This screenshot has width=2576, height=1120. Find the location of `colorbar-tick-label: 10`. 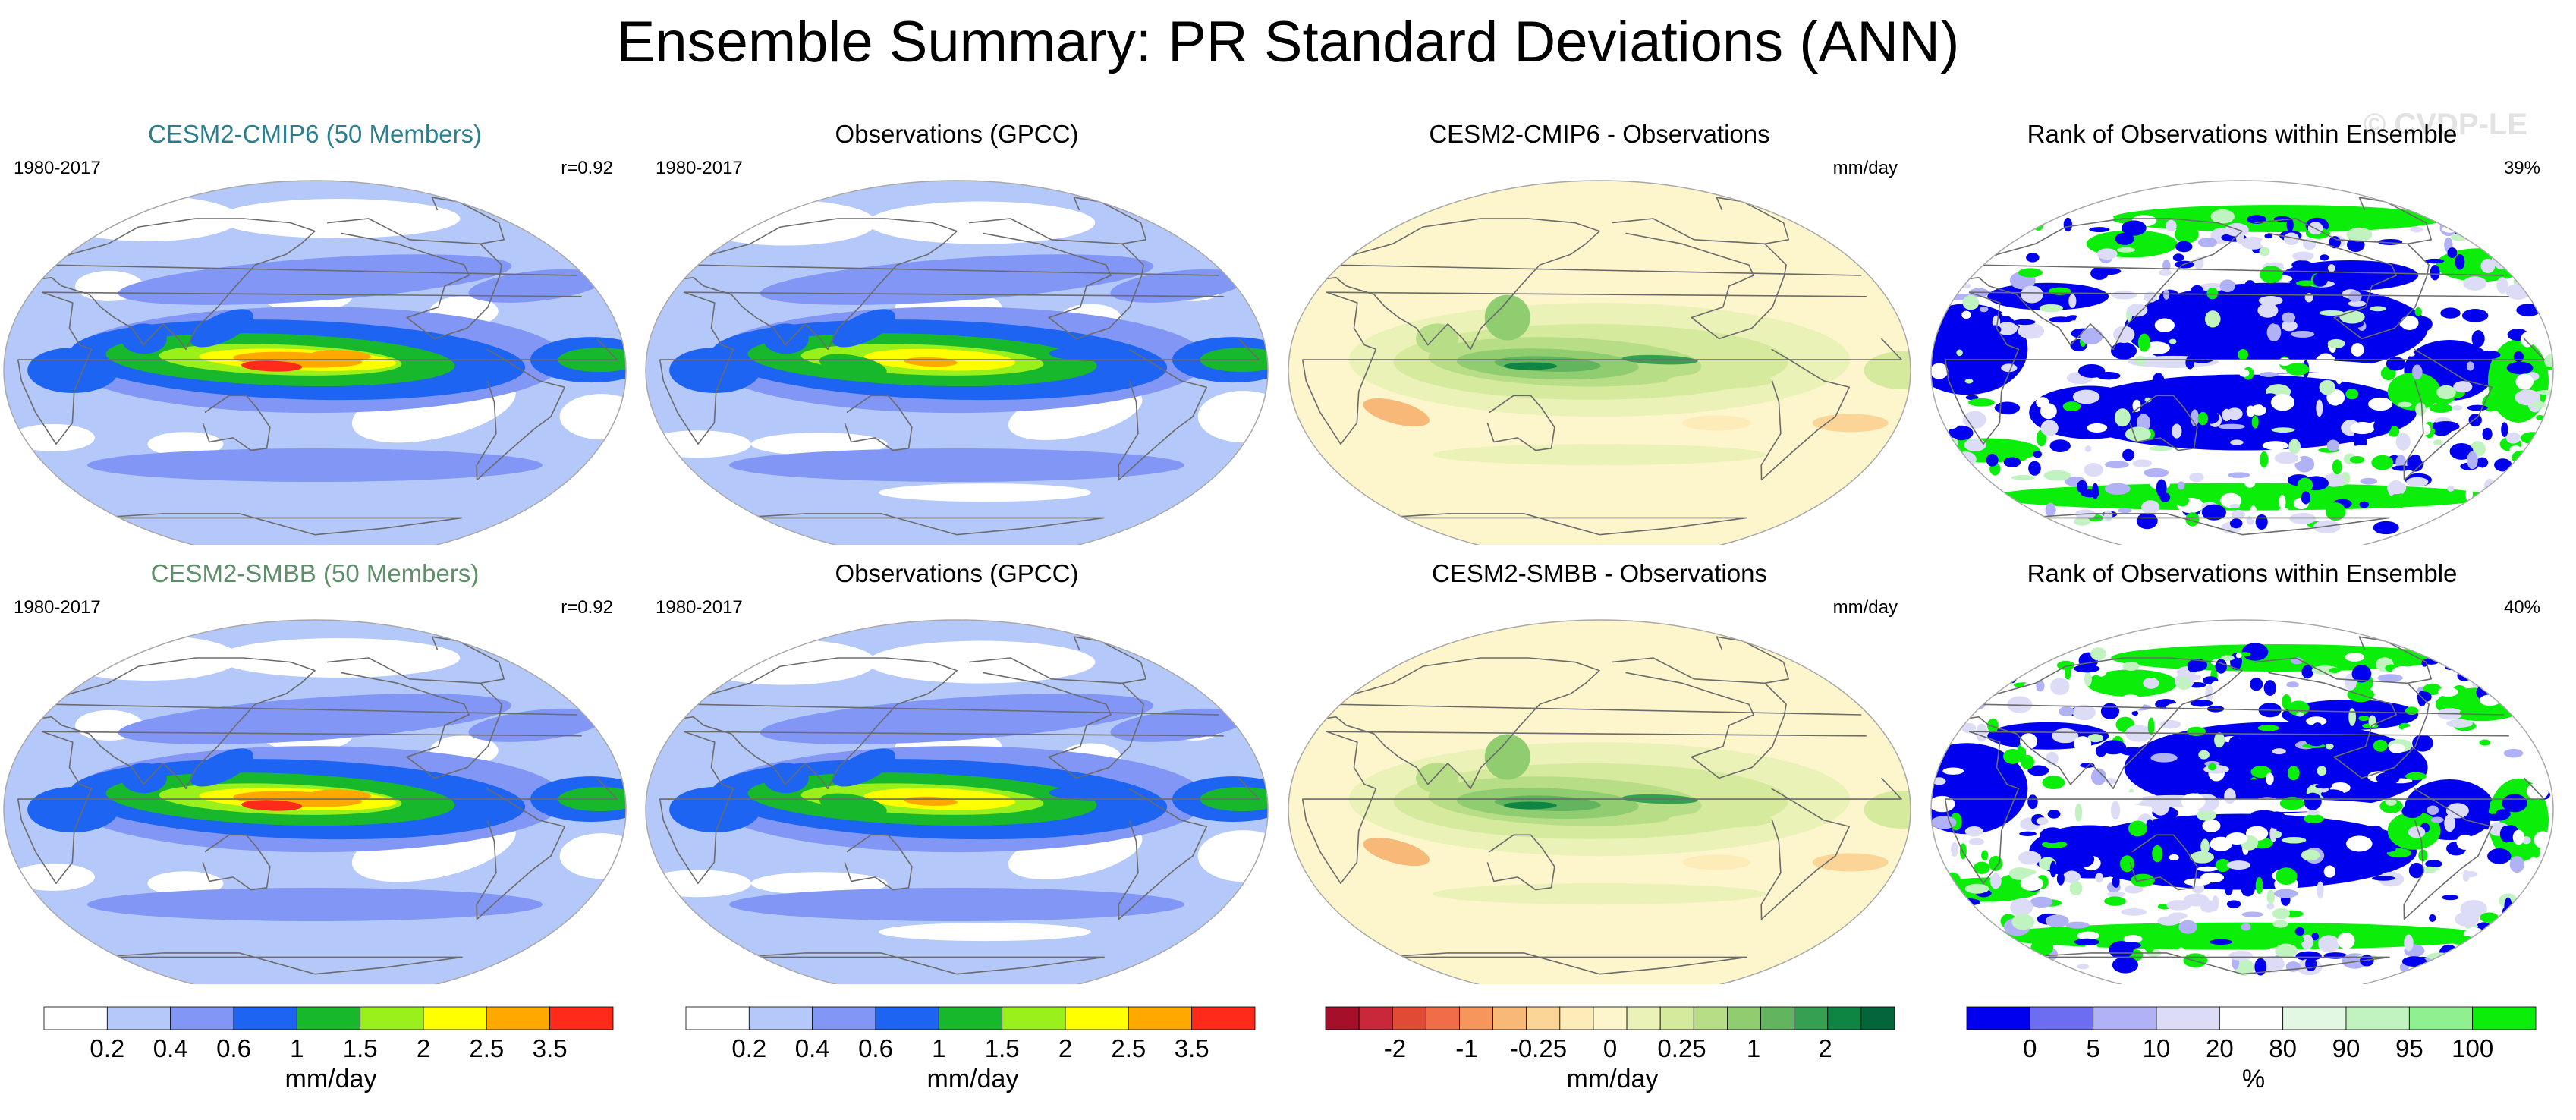

colorbar-tick-label: 10 is located at coordinates (2157, 1048).